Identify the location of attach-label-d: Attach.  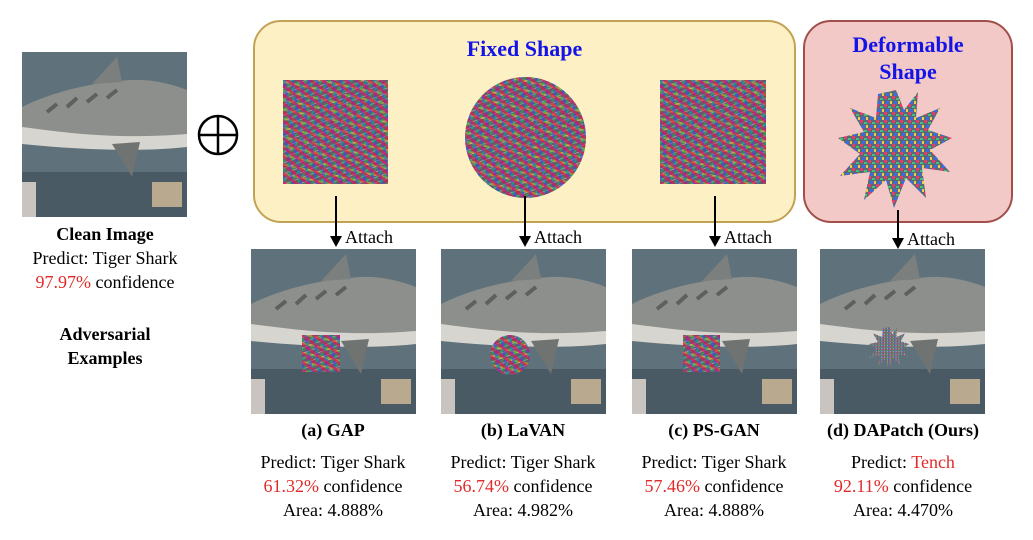
(931, 239).